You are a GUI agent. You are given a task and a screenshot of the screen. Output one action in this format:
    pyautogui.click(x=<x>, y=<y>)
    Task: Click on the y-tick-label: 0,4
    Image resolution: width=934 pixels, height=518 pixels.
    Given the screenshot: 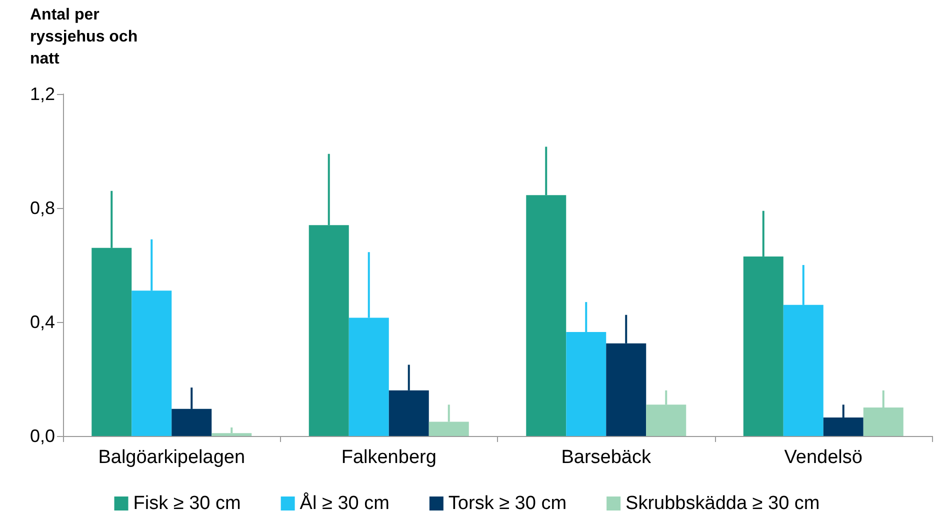 What is the action you would take?
    pyautogui.click(x=42, y=322)
    